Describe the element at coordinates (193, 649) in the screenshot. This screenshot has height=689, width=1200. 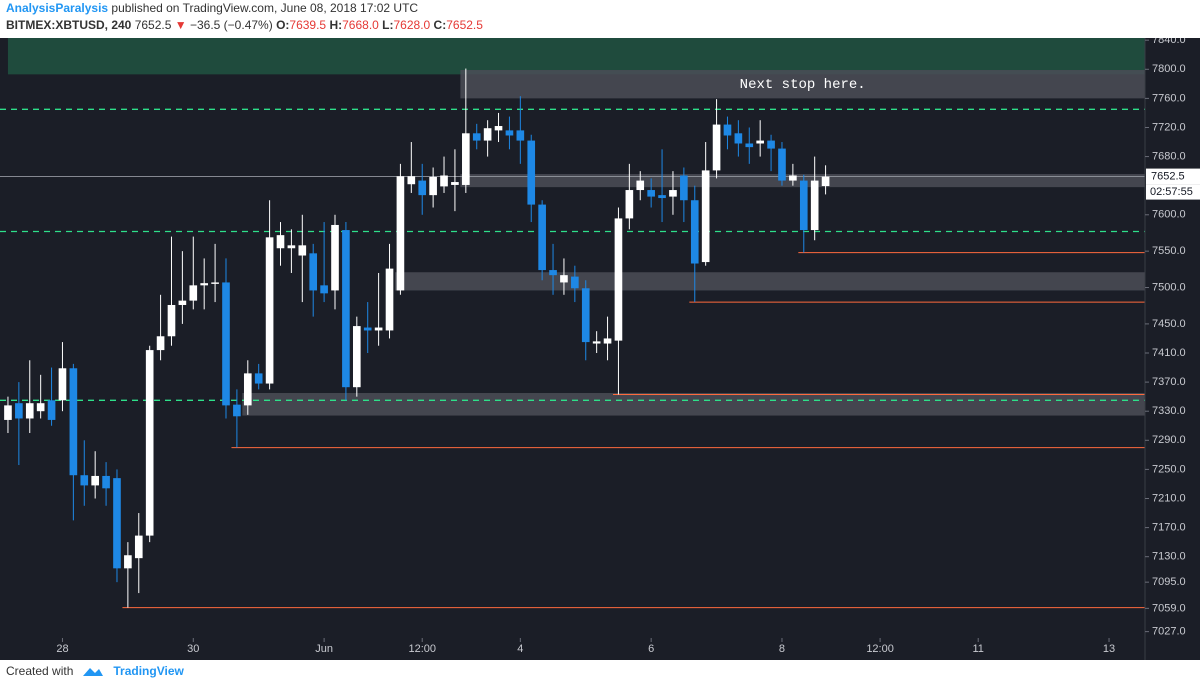
I see `x-tick-label: 30` at that location.